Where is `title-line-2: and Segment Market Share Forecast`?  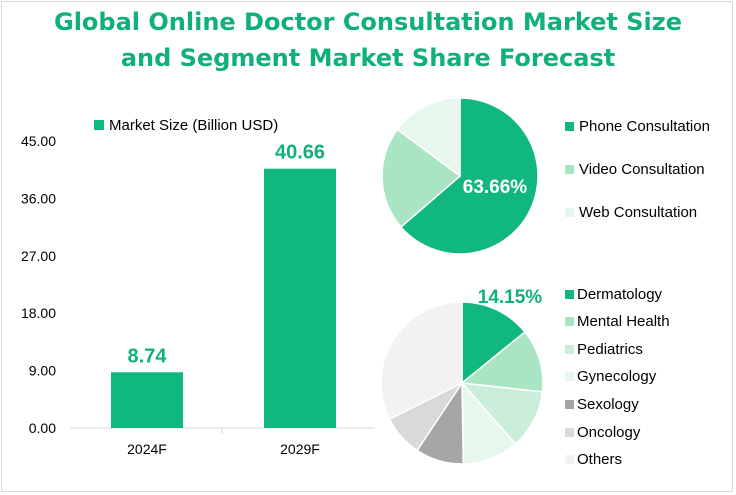
title-line-2: and Segment Market Share Forecast is located at coordinates (368, 58).